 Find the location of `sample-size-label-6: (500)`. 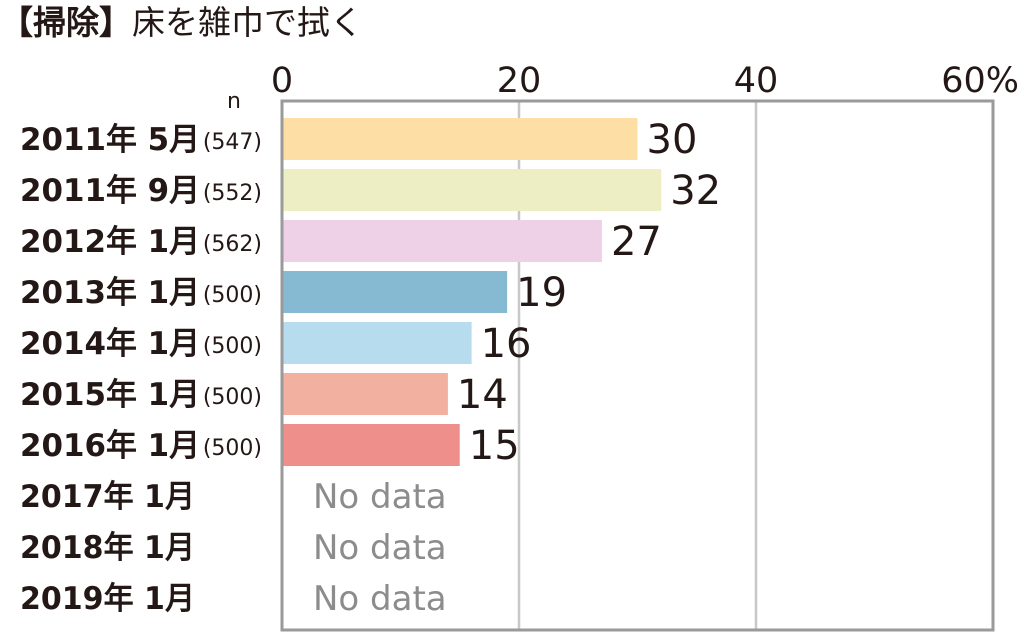

sample-size-label-6: (500) is located at coordinates (232, 448).